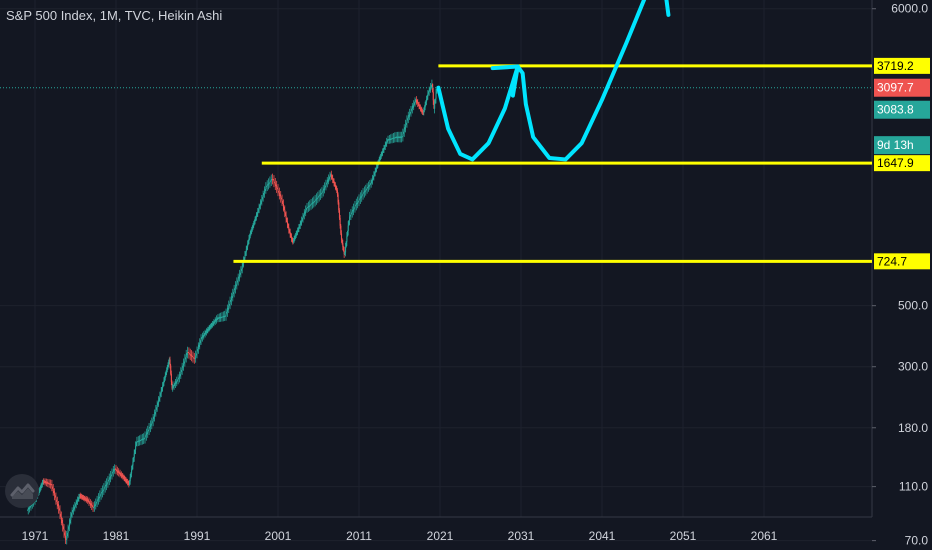 Image resolution: width=932 pixels, height=550 pixels. I want to click on projection-arrow-path, so click(549, 81).